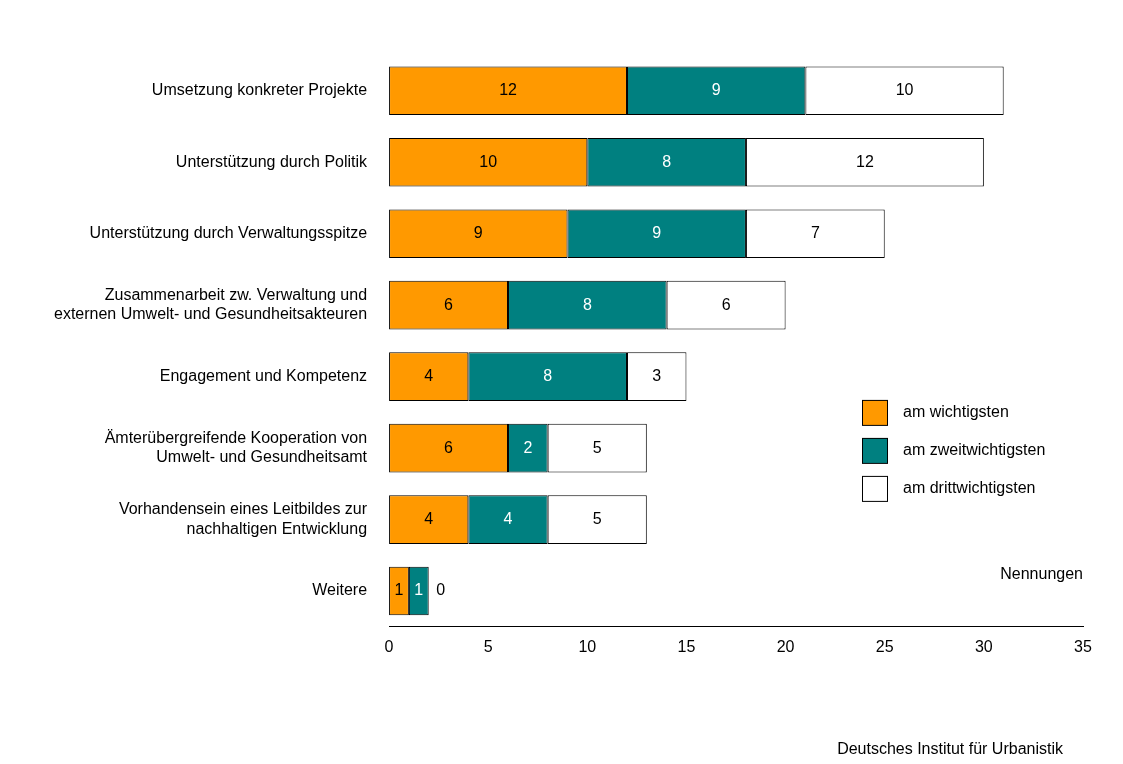 This screenshot has height=764, width=1123. I want to click on y-tick-label: Vorhandensein eines Leitbildes zur nachhaltigen Entwicklung, so click(243, 518).